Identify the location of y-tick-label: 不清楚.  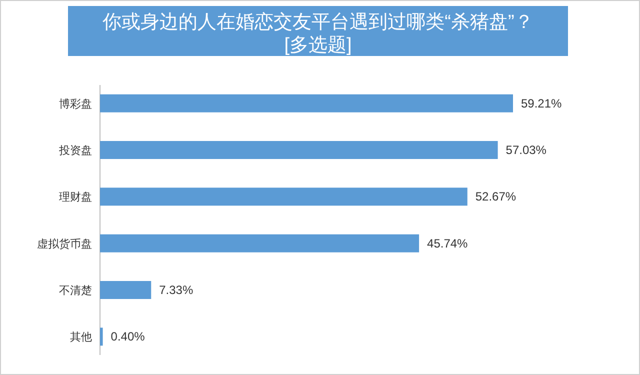
(75, 290).